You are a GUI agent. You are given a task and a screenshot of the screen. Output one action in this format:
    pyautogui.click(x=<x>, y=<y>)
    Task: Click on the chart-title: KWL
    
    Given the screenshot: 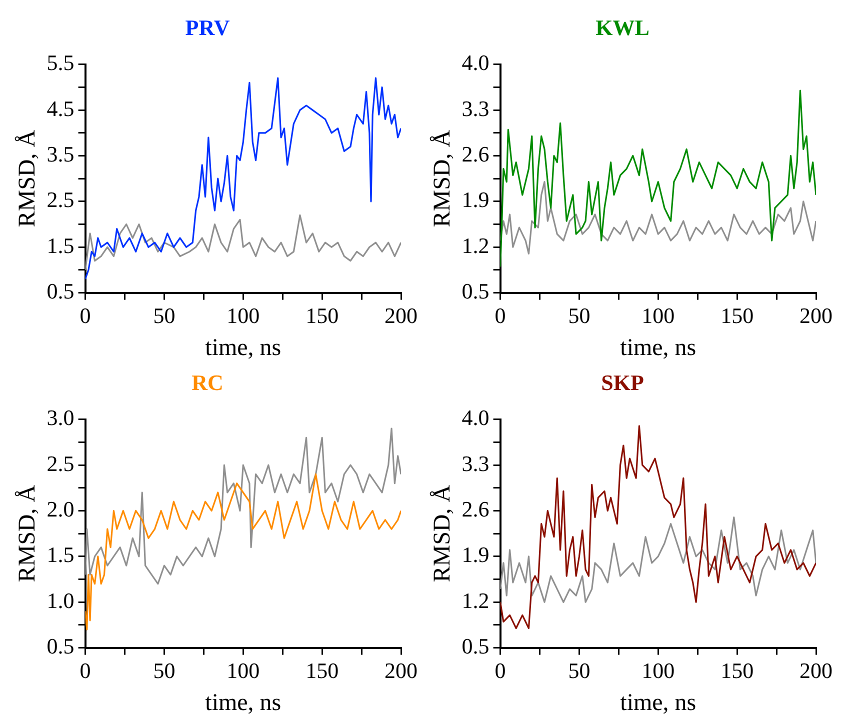 What is the action you would take?
    pyautogui.click(x=623, y=27)
    